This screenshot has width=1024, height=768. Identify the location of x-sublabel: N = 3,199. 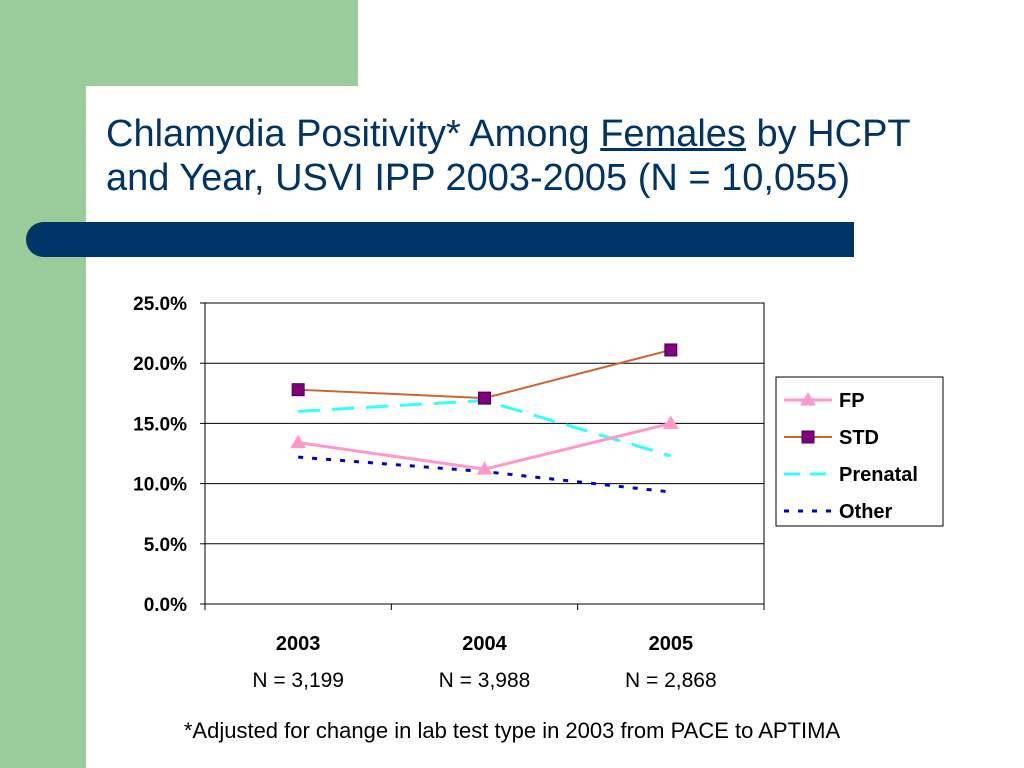
(298, 680).